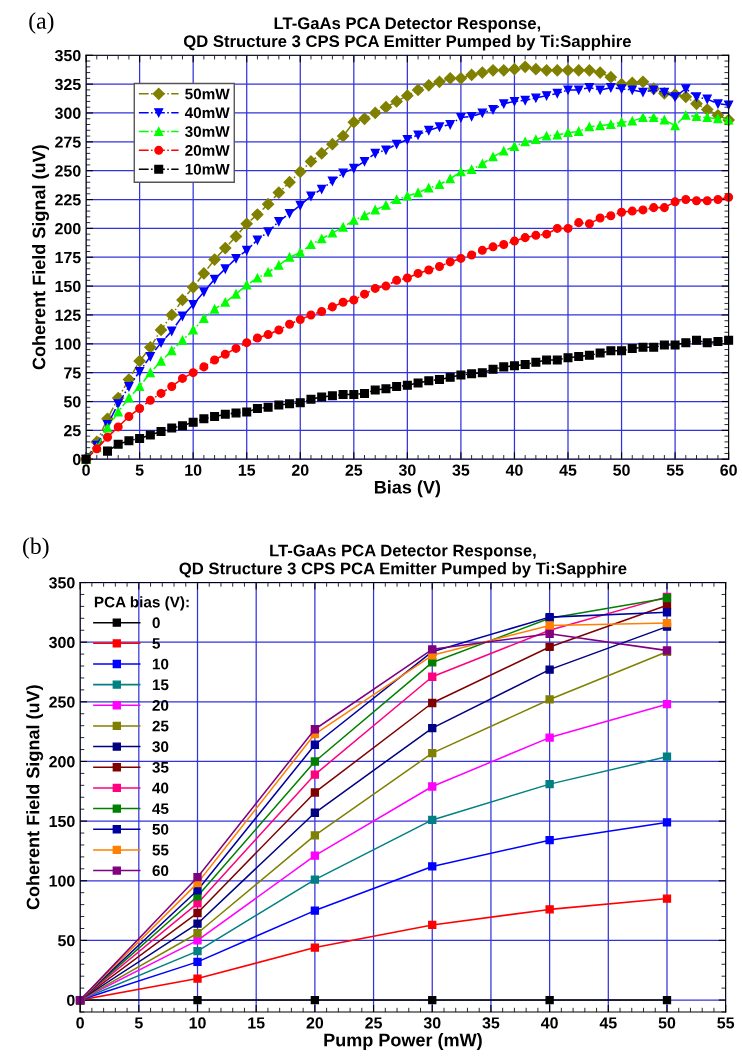 The width and height of the screenshot is (742, 1063). Describe the element at coordinates (36, 548) in the screenshot. I see `text: (b)` at that location.